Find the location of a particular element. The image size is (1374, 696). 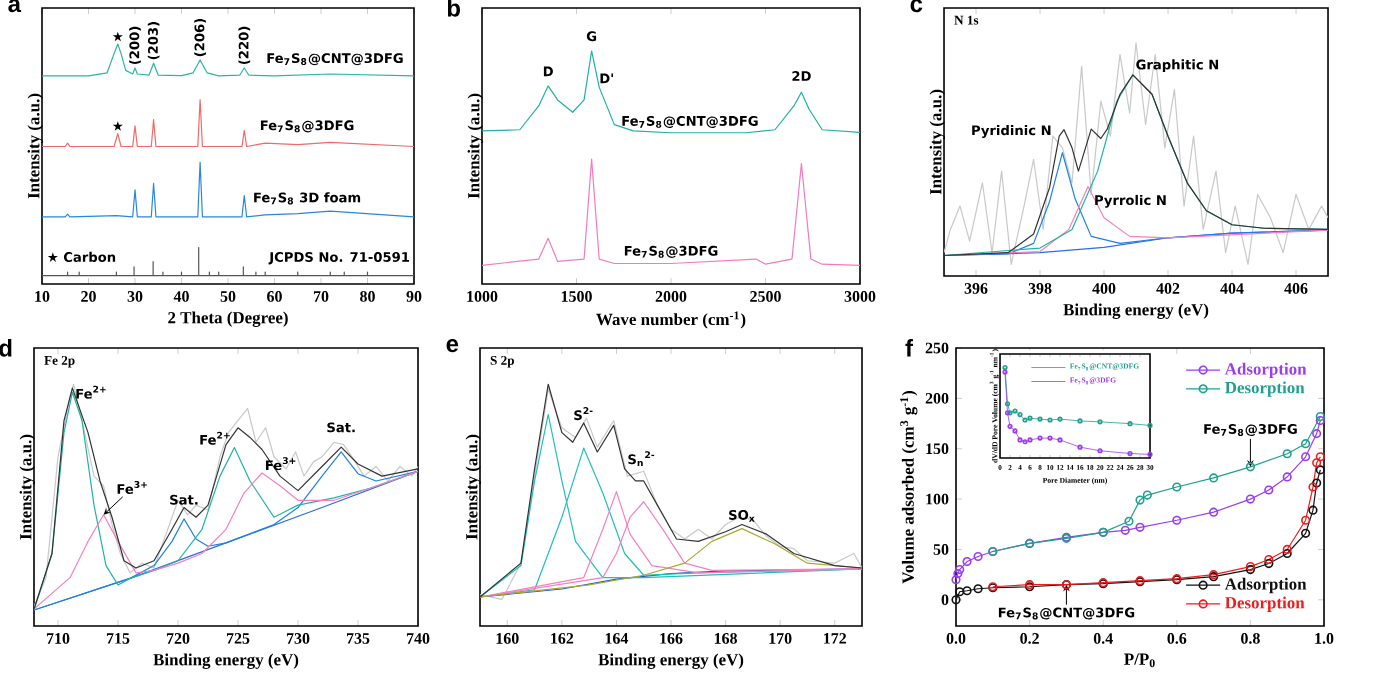

chart-title: f is located at coordinates (909, 348).